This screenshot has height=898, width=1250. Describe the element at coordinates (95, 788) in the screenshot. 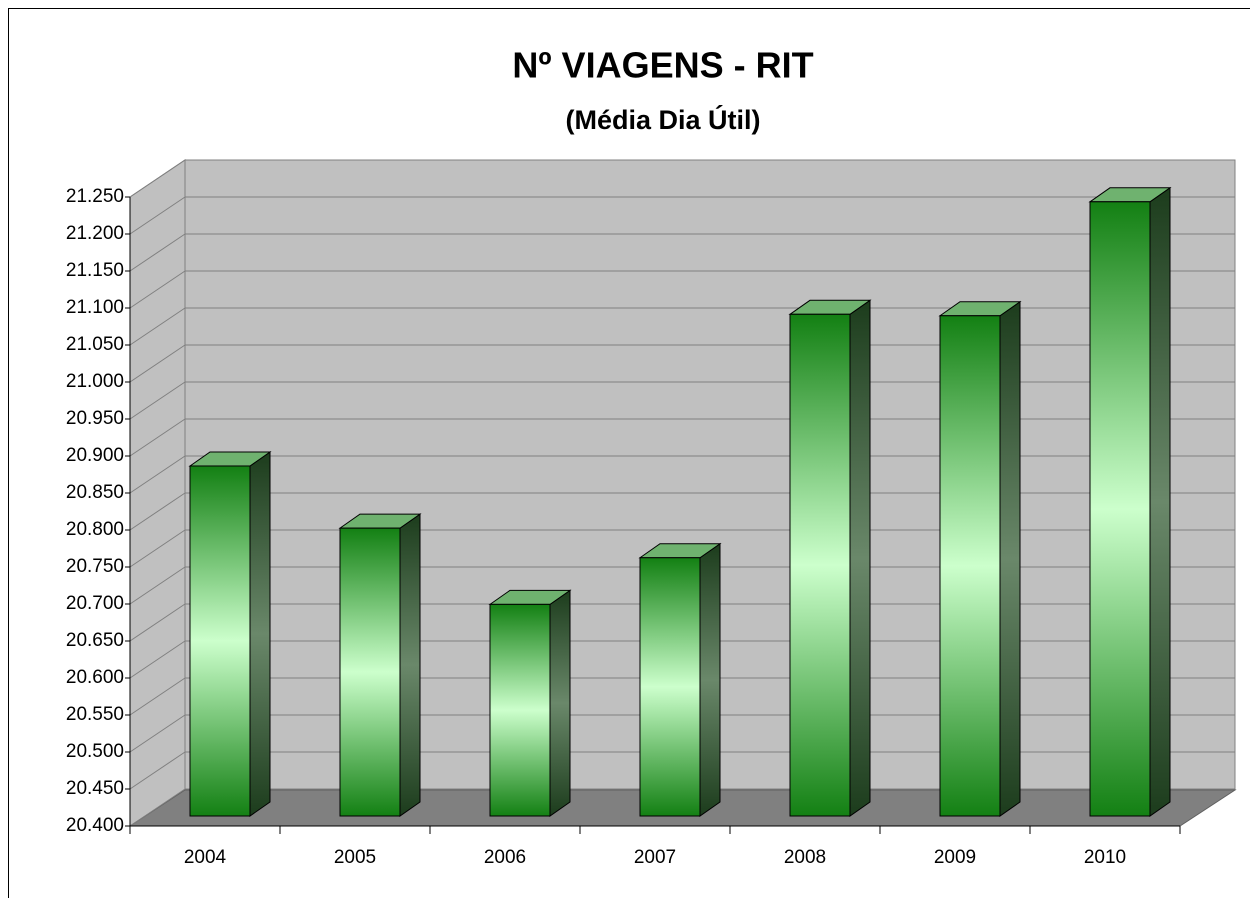

I see `y-tick-label: 20.450` at that location.